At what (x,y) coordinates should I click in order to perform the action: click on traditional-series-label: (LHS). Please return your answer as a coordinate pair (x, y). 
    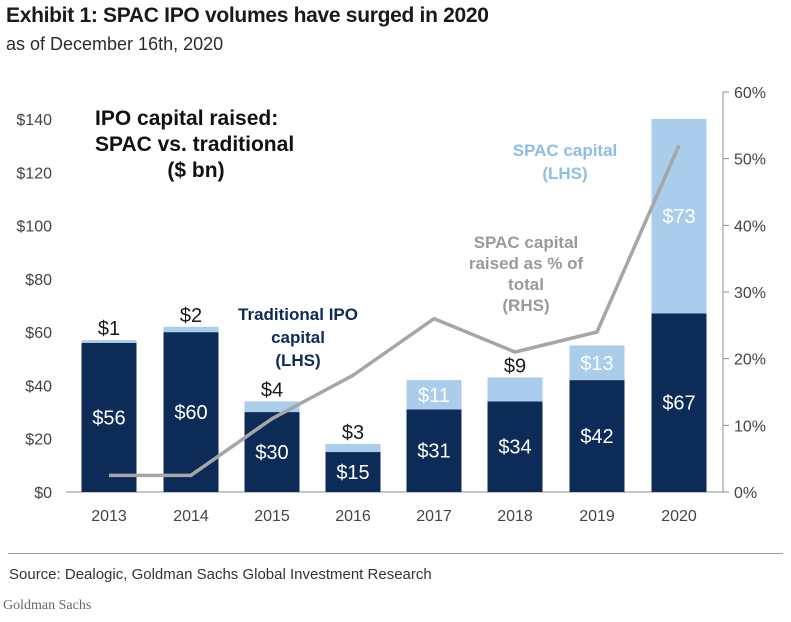
    Looking at the image, I should click on (297, 360).